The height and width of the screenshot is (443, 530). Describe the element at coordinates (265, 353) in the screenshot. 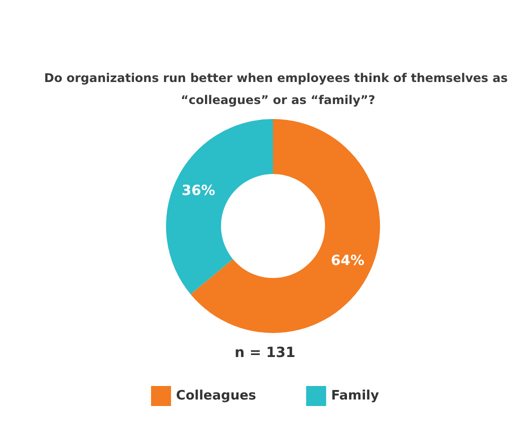

I see `text: n = 131` at that location.